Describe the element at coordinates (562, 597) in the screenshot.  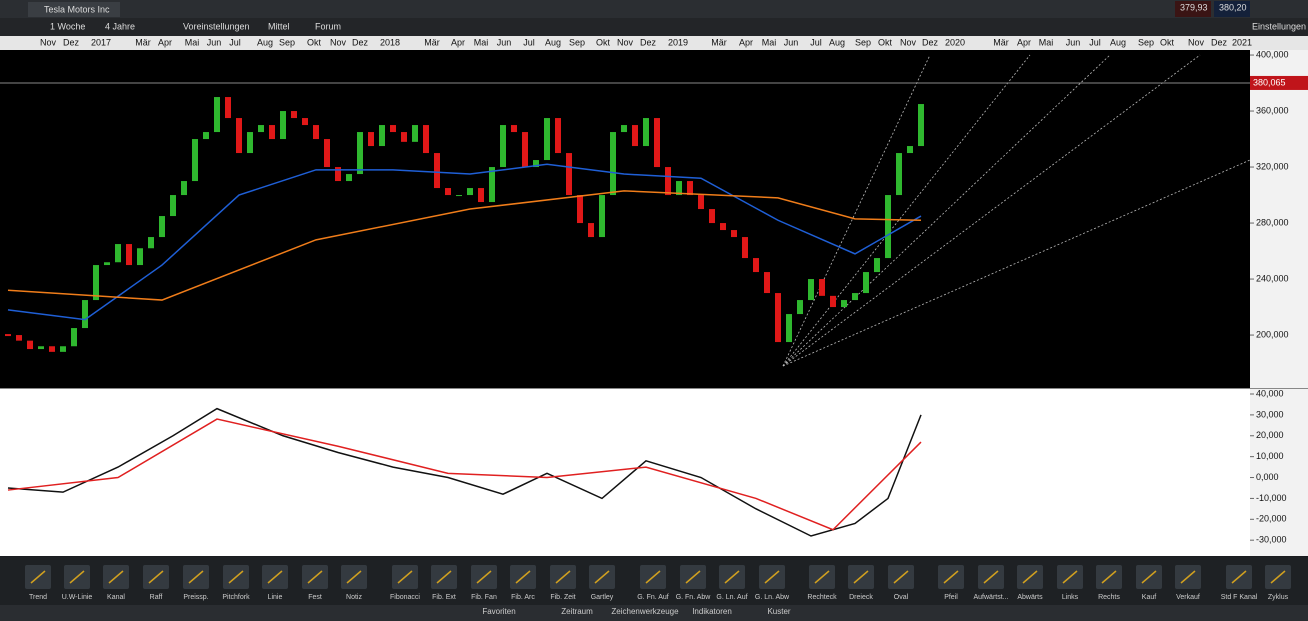
I see `tool-label: Fib. Zeit` at that location.